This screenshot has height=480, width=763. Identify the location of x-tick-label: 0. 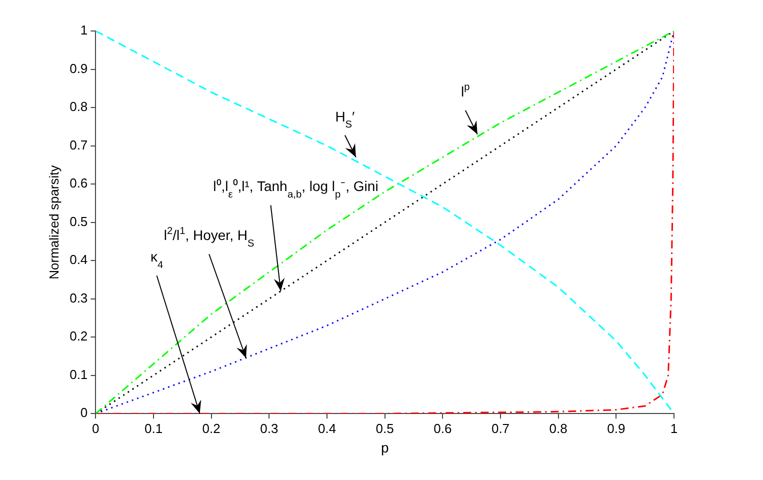
(96, 428).